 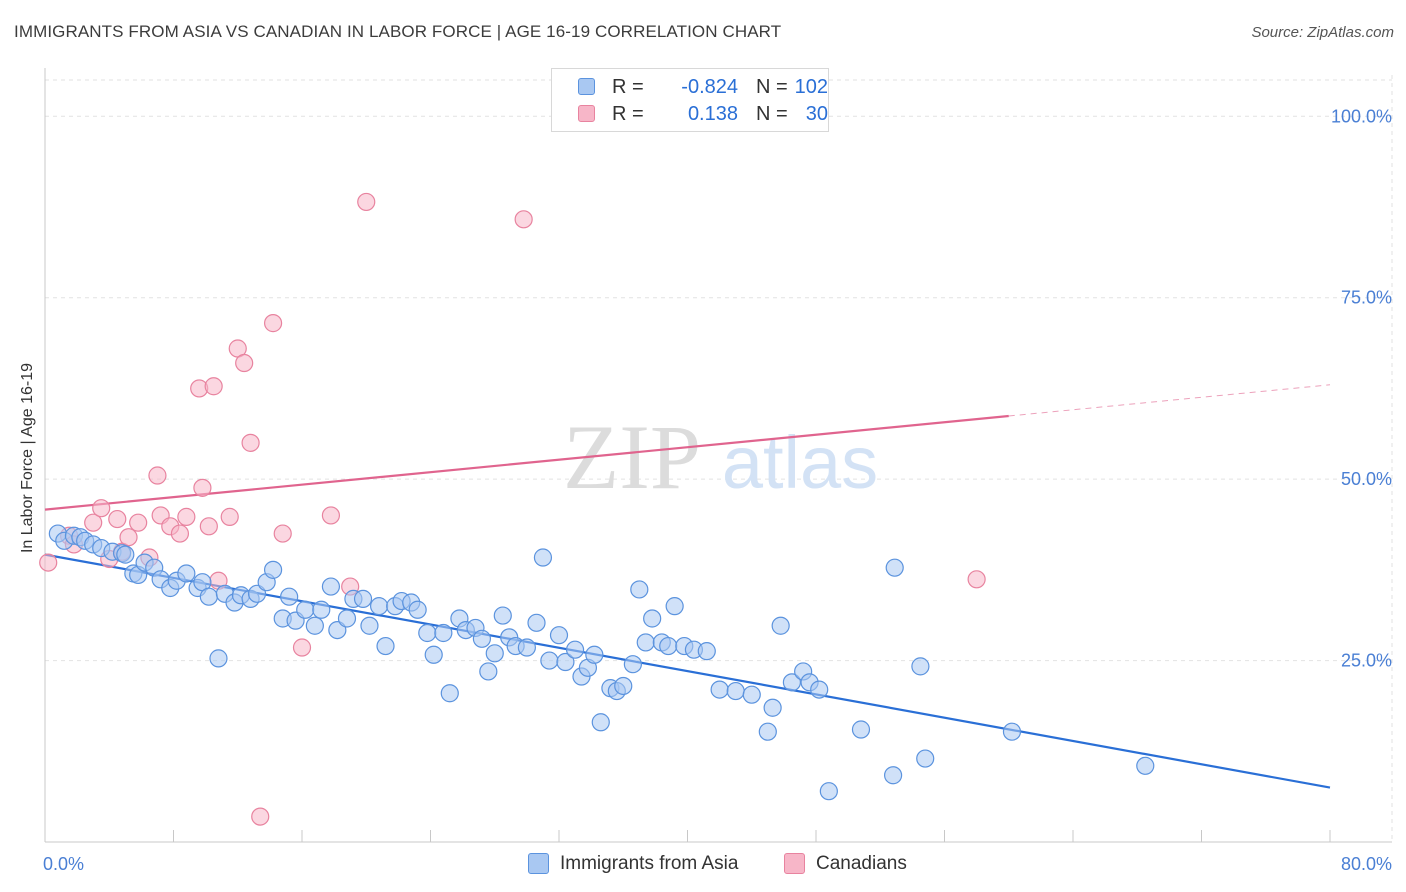 I want to click on y-tick-label: 25.0%, so click(x=1366, y=661).